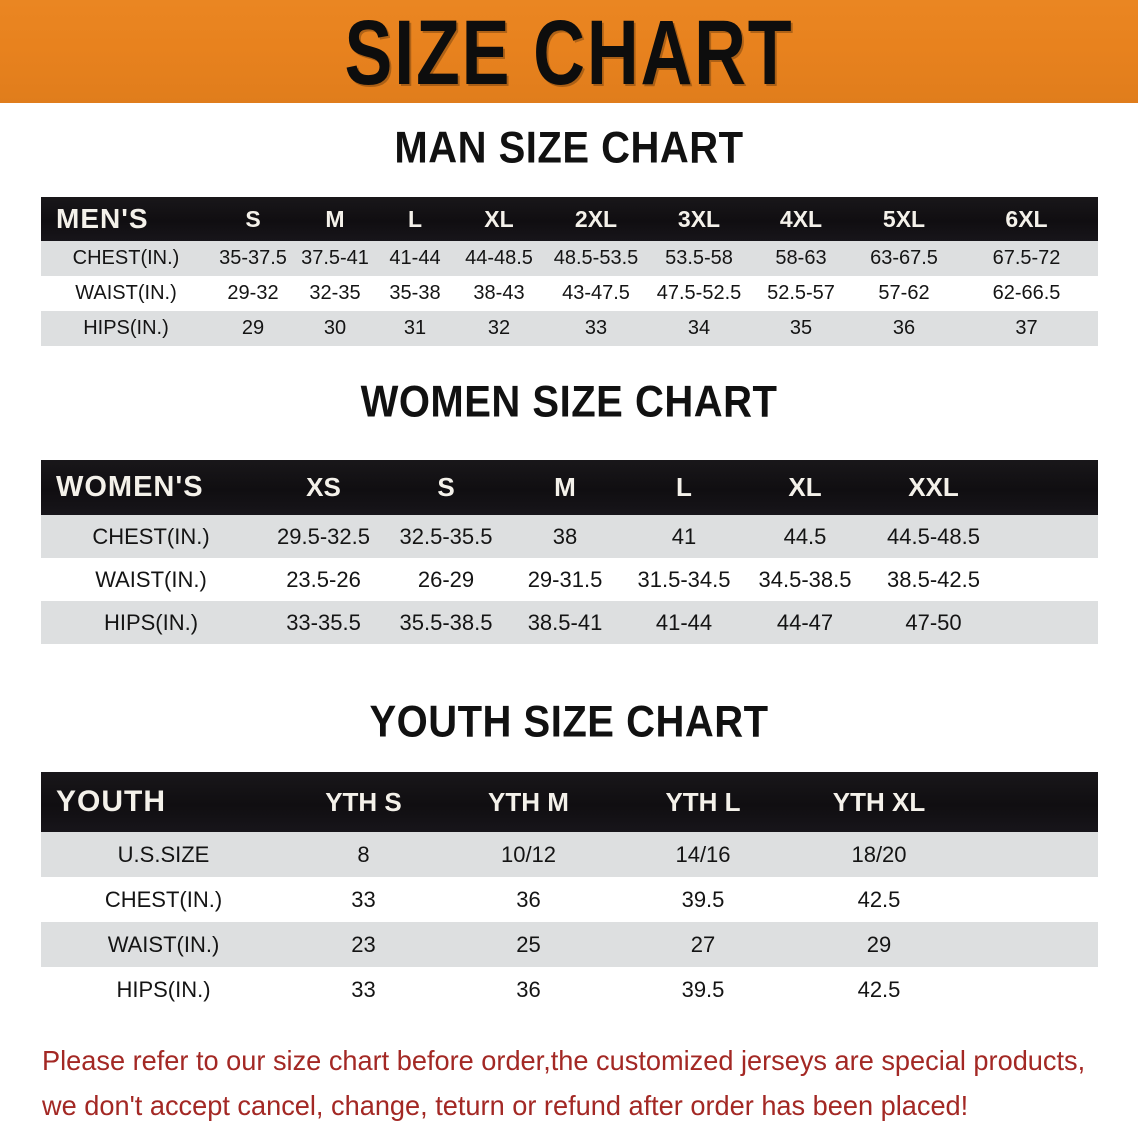 The height and width of the screenshot is (1132, 1138). I want to click on men-waist-3xl: 47.5-52.5, so click(699, 293).